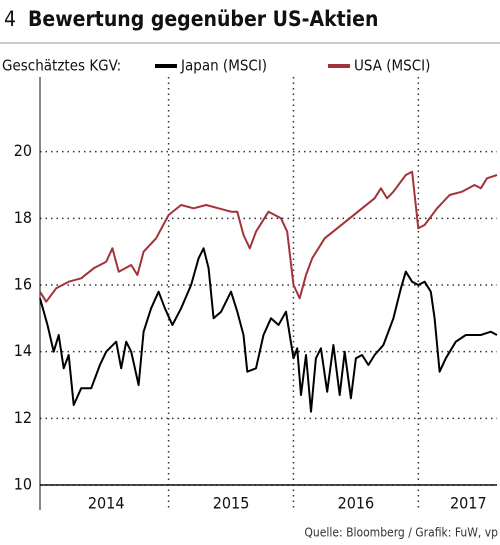 The image size is (500, 545). What do you see at coordinates (401, 533) in the screenshot?
I see `source: Quelle: Bloomberg / Grafik: FuW, vp` at bounding box center [401, 533].